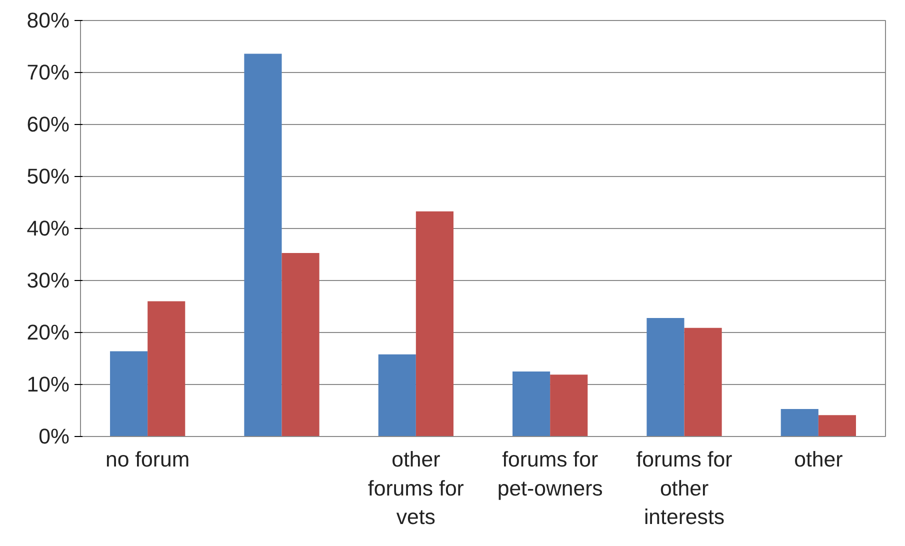 This screenshot has height=546, width=905. What do you see at coordinates (48, 124) in the screenshot?
I see `y-tick-label: 60%` at bounding box center [48, 124].